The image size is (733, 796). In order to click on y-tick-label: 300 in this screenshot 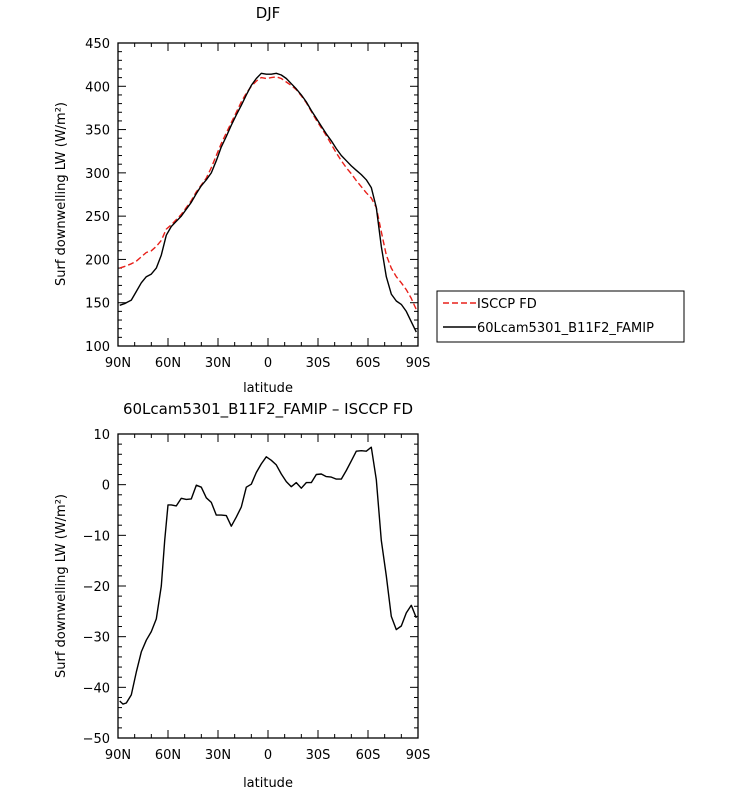, I will do `click(97, 174)`.